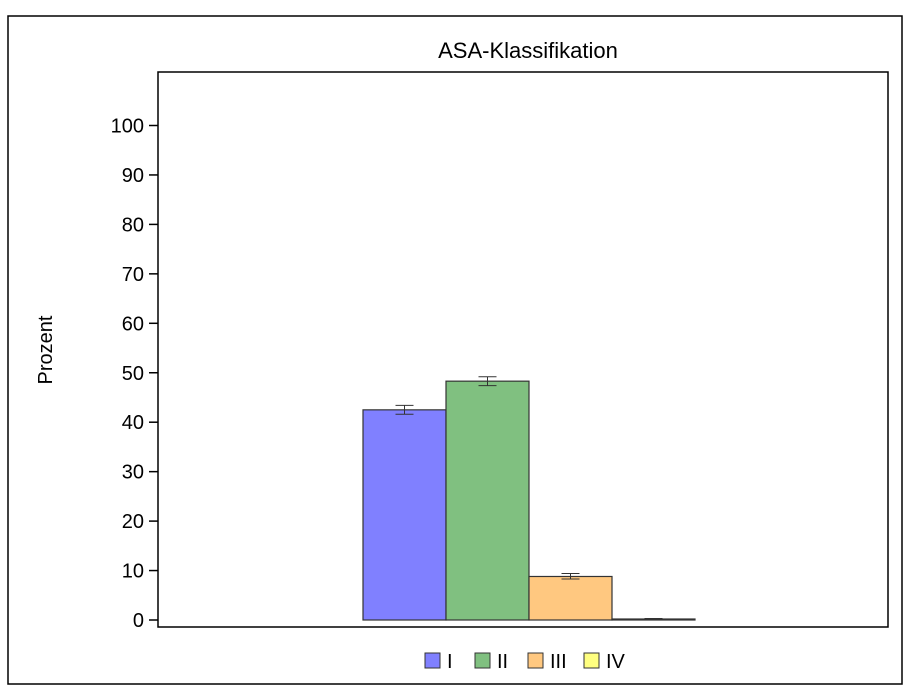  I want to click on bar-series, so click(529, 498).